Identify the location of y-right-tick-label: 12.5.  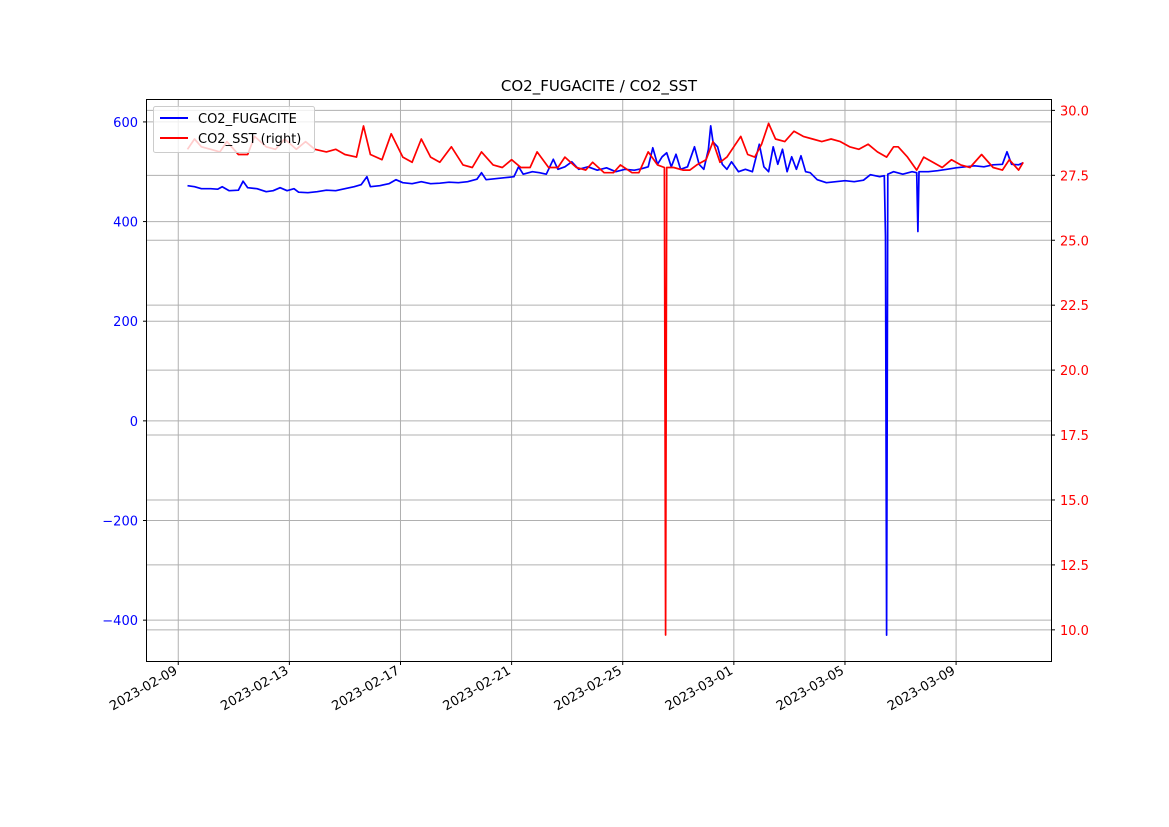
(1074, 566).